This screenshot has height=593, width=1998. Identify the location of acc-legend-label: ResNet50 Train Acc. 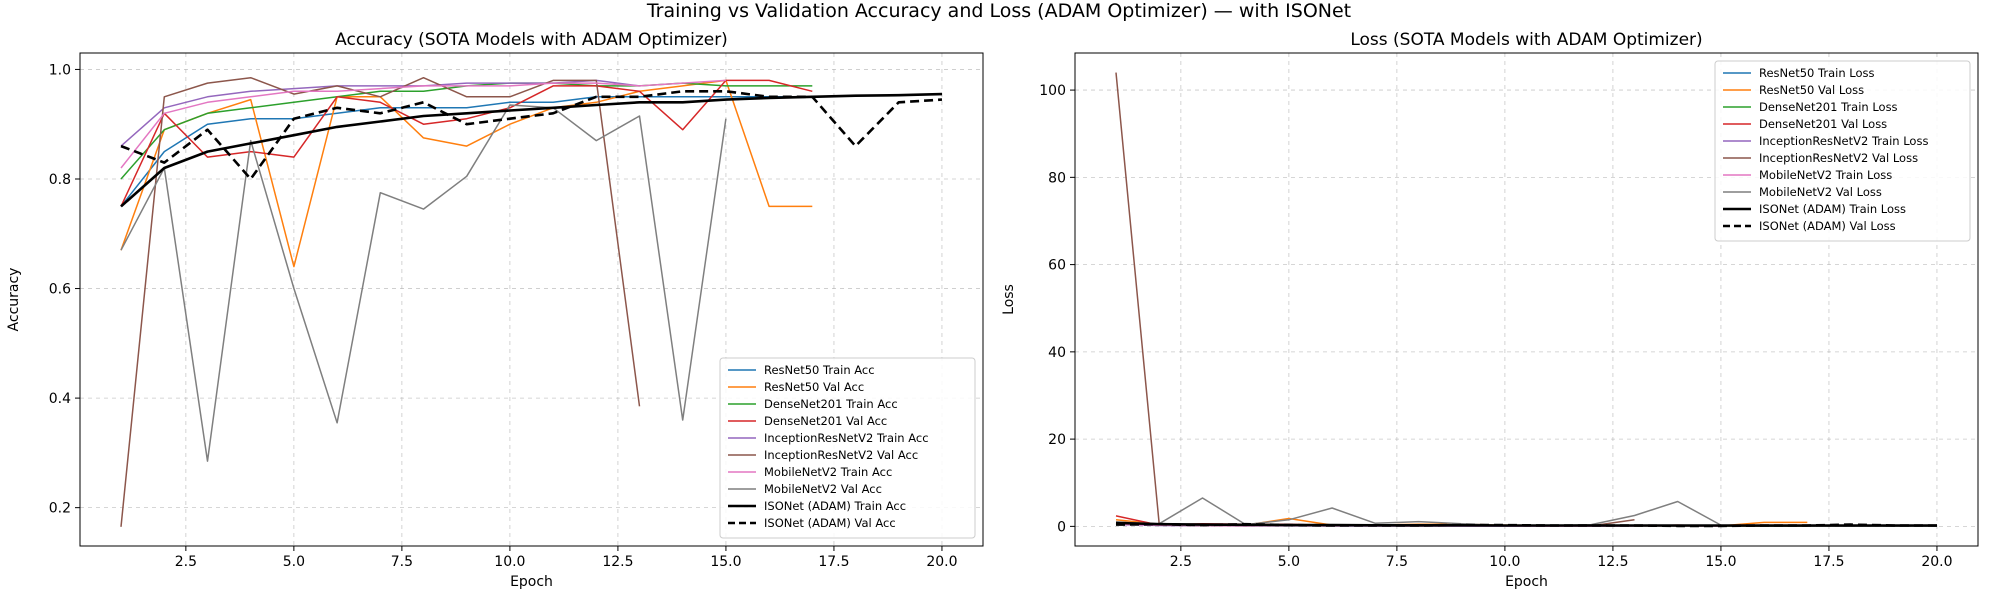
(819, 370).